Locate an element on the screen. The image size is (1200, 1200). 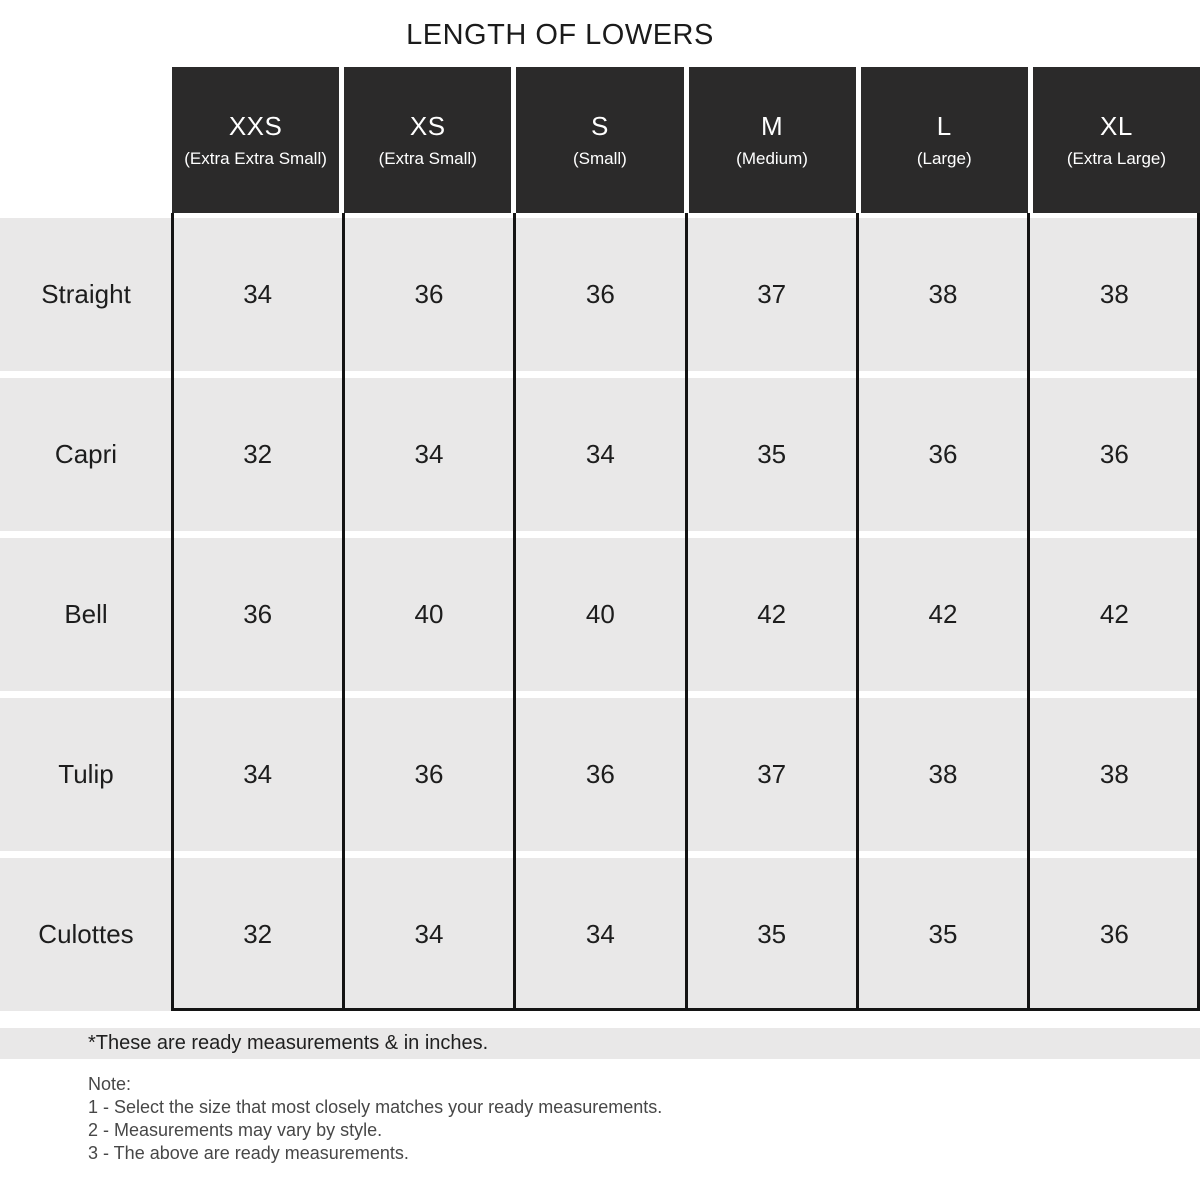
size-full-name: (Medium) is located at coordinates (772, 158).